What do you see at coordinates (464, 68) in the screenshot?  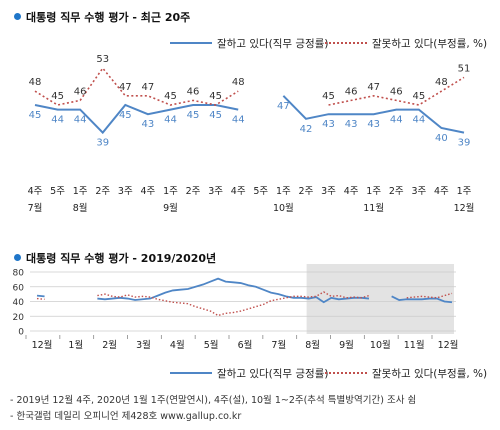 I see `disapprove-data-label: 51` at bounding box center [464, 68].